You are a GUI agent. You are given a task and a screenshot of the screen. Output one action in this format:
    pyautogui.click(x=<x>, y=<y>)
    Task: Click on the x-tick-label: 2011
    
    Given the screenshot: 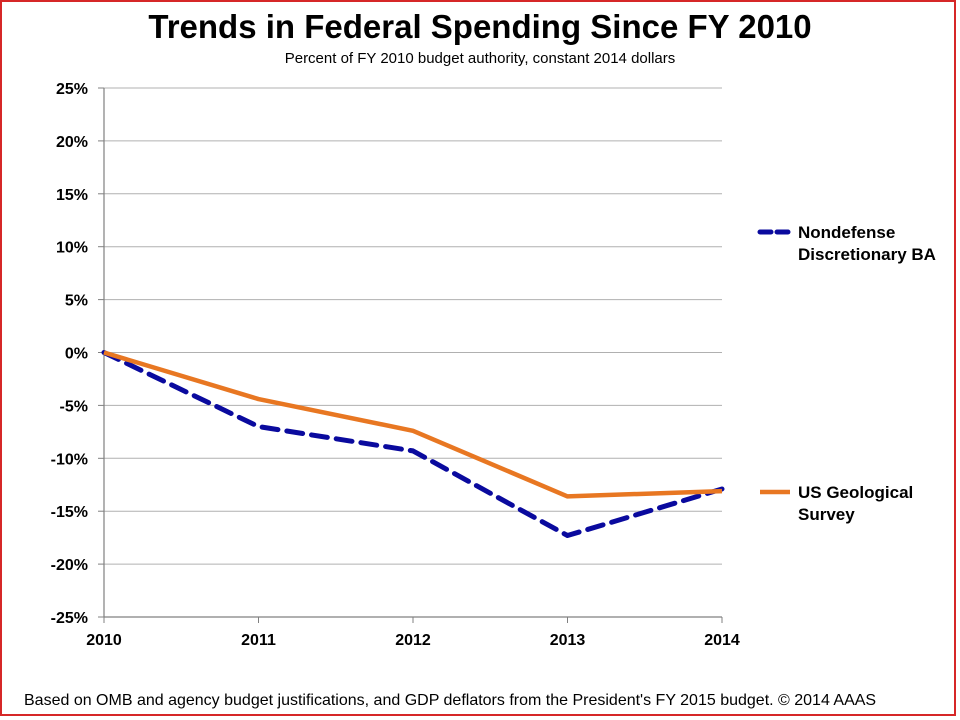 What is the action you would take?
    pyautogui.click(x=258, y=640)
    